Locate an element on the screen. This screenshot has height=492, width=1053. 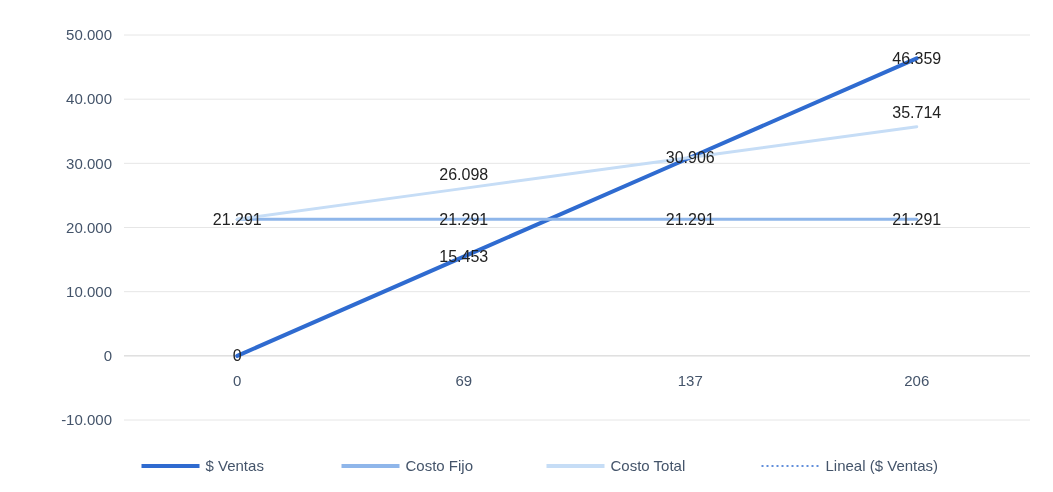
y-tick-label: 20.000 is located at coordinates (89, 227).